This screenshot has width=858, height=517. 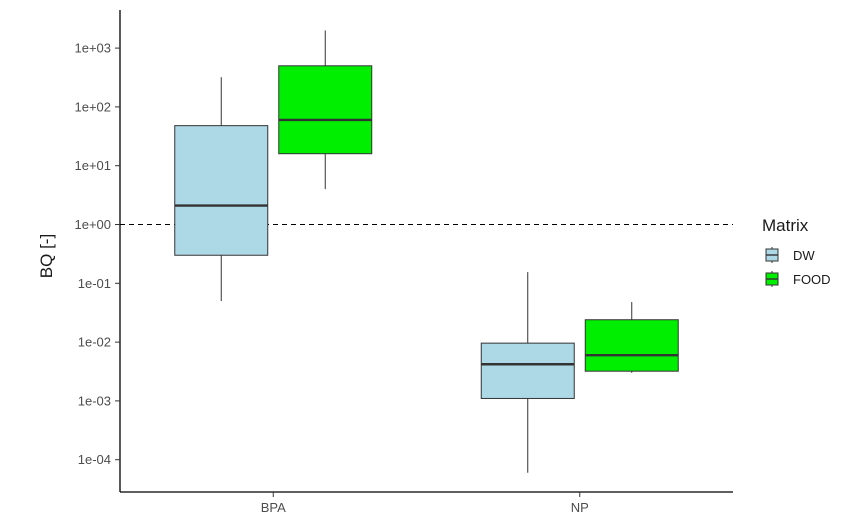 I want to click on legend-item-food: FOOD, so click(x=798, y=279).